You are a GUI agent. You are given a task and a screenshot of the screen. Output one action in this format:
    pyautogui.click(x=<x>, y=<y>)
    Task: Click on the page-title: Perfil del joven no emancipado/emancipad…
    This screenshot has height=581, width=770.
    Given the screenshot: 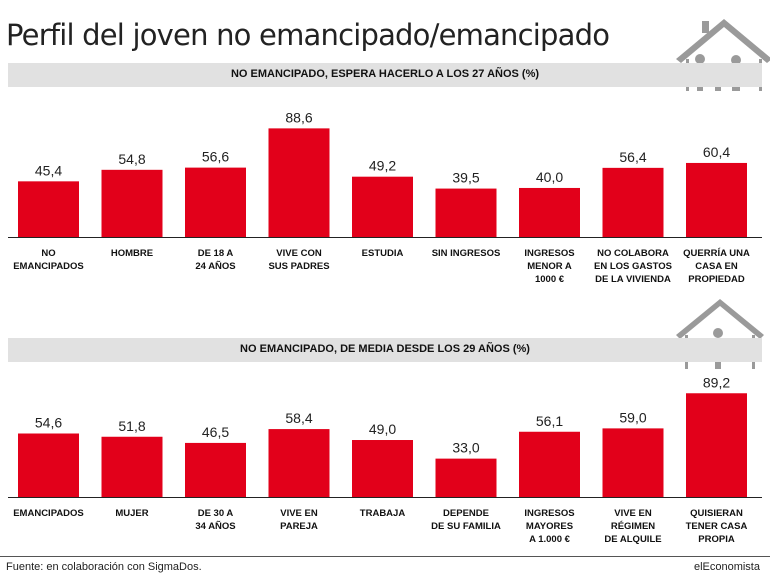 What is the action you would take?
    pyautogui.click(x=308, y=35)
    